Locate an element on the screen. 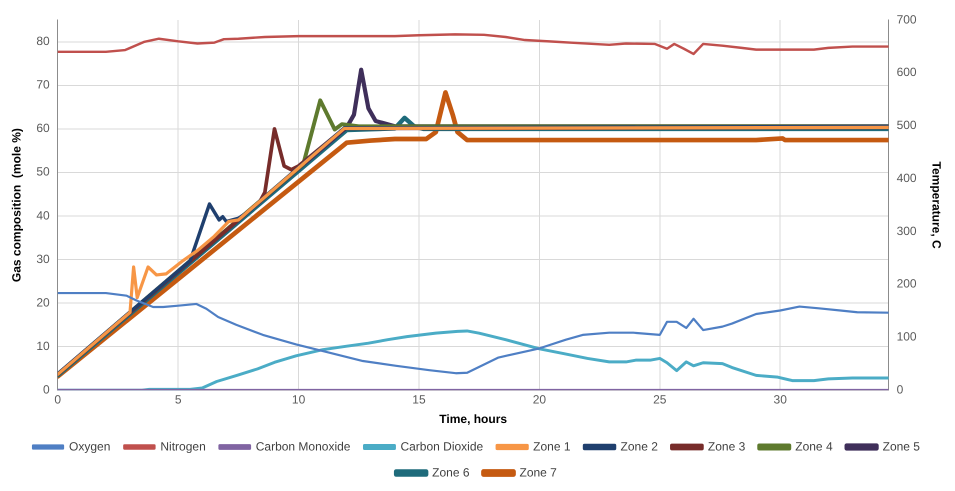  legend-label: Zone 3 is located at coordinates (727, 446).